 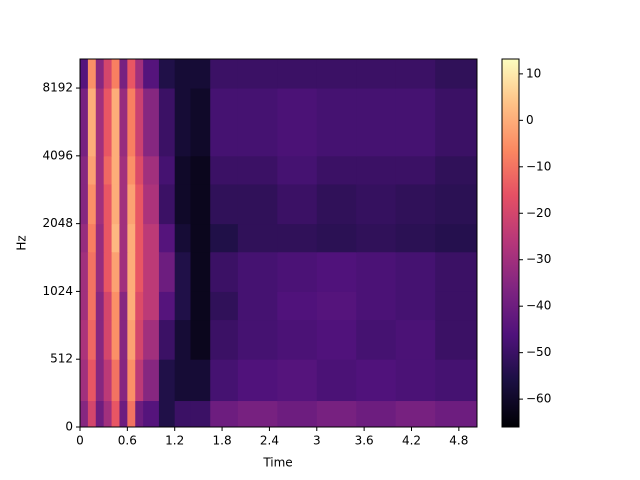 What do you see at coordinates (538, 166) in the screenshot?
I see `colorbar-tick-label: −10` at bounding box center [538, 166].